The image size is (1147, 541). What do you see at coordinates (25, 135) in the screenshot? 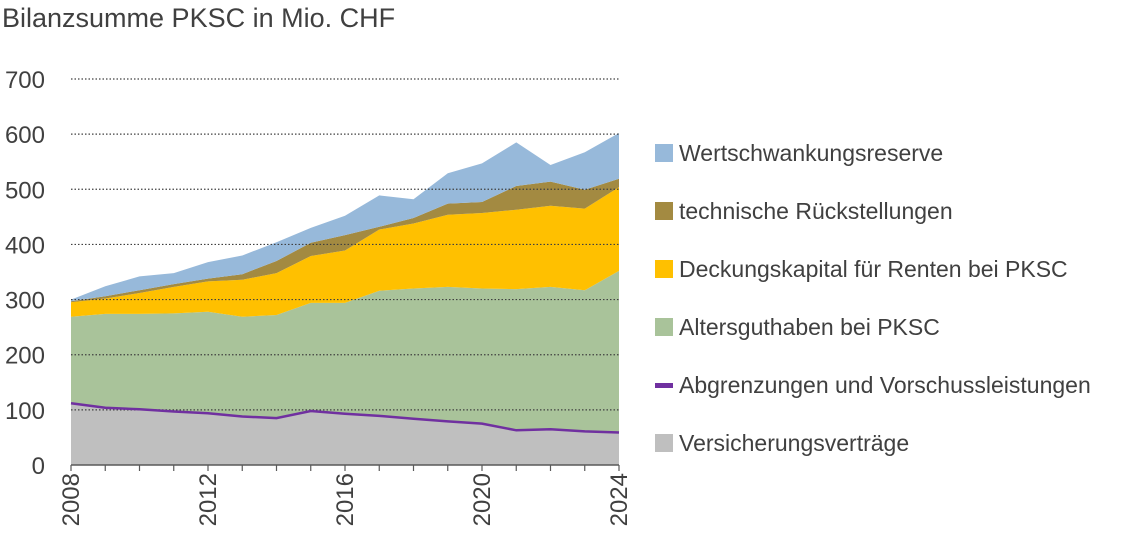
I see `y-tick-label: 600` at bounding box center [25, 135].